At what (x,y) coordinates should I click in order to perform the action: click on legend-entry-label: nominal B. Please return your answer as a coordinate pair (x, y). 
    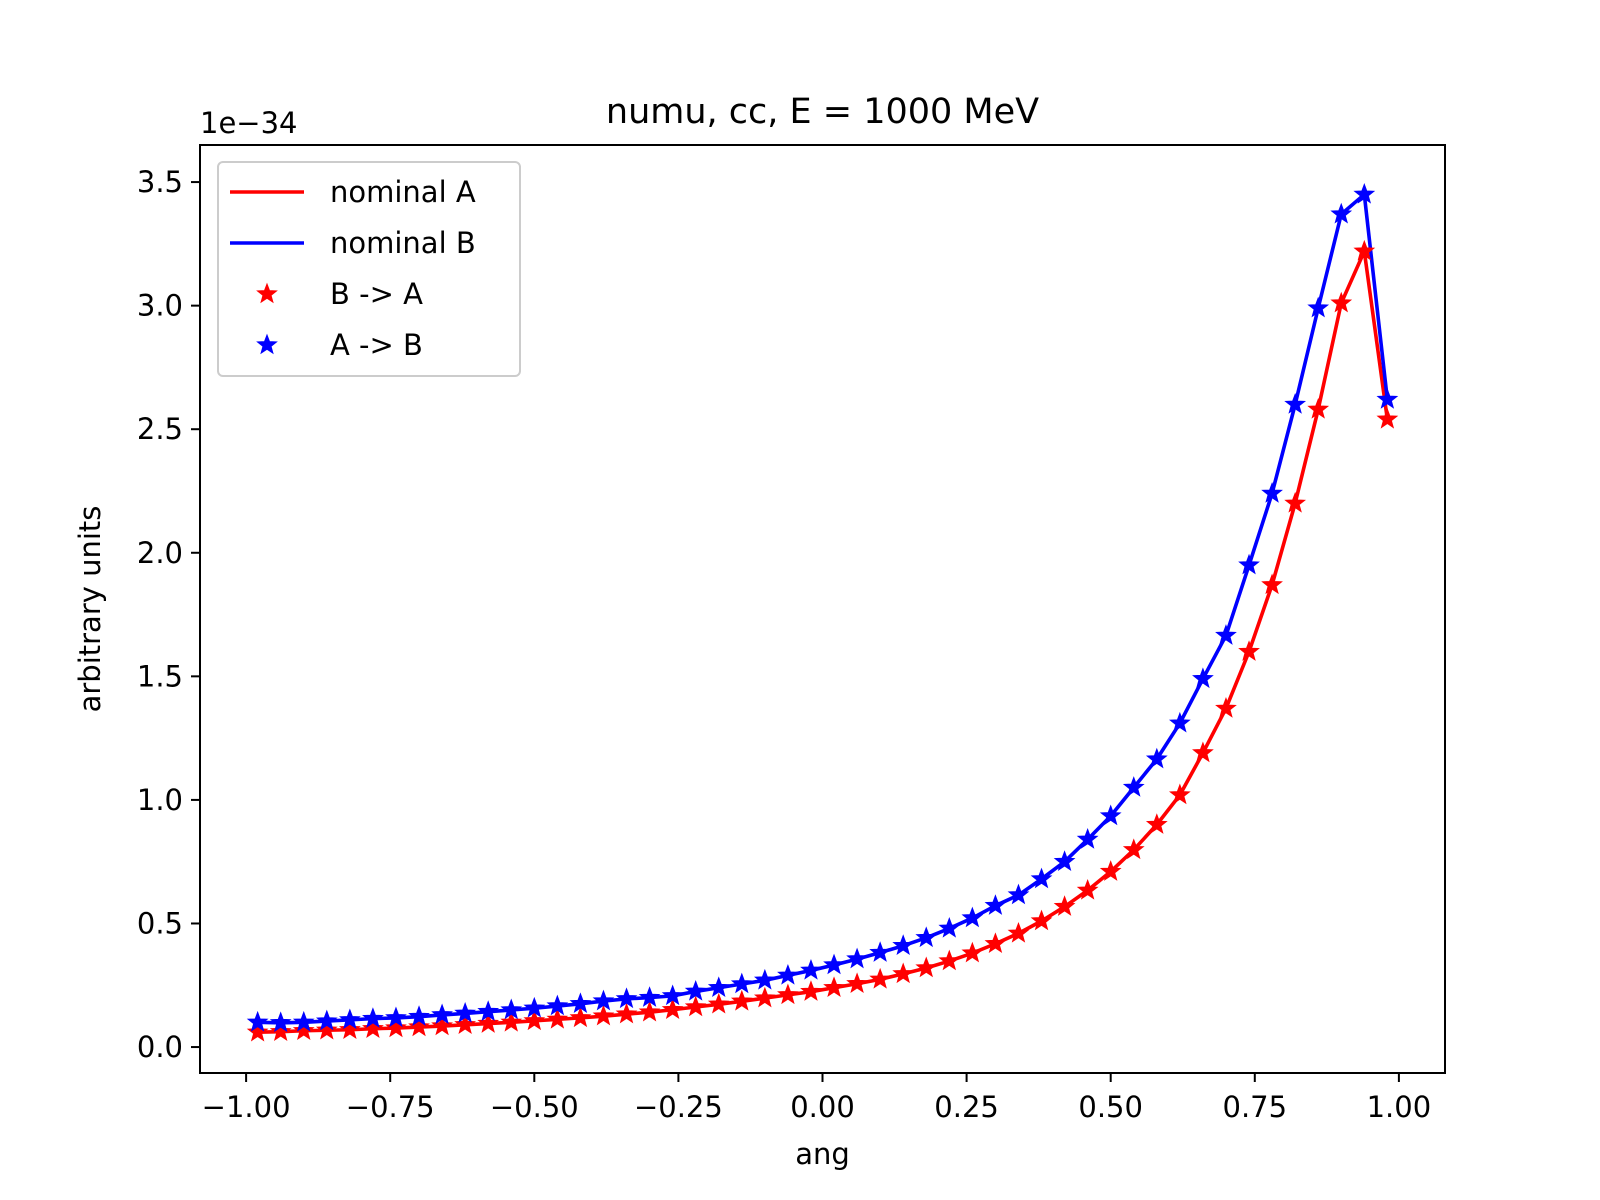
    Looking at the image, I should click on (403, 243).